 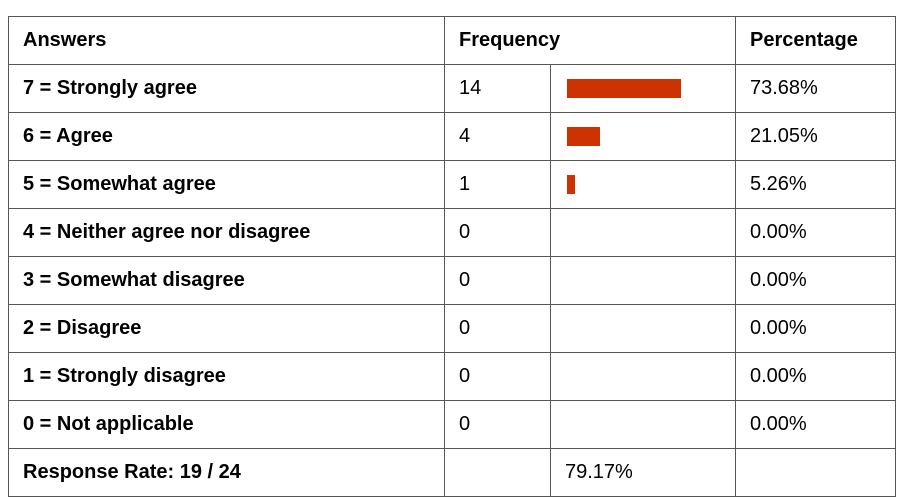 I want to click on footer-label: Response Rate: 19 / 24, so click(x=226, y=472).